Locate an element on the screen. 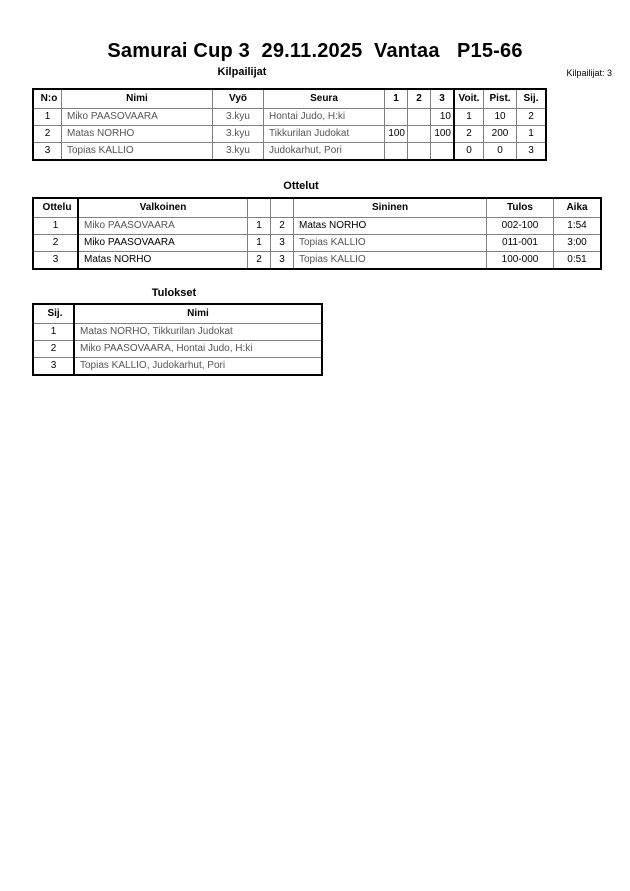  col-header-time: Aika is located at coordinates (577, 207).